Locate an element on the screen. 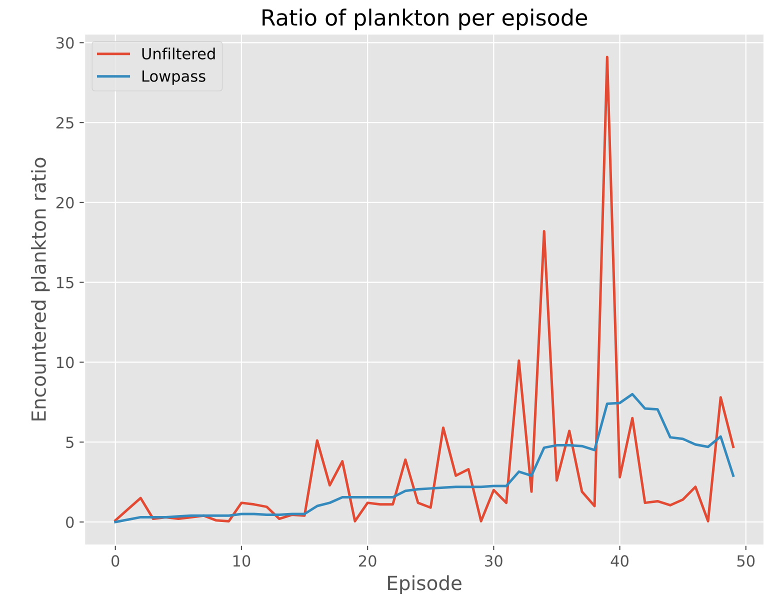  x-axis-title: Episode is located at coordinates (425, 584).